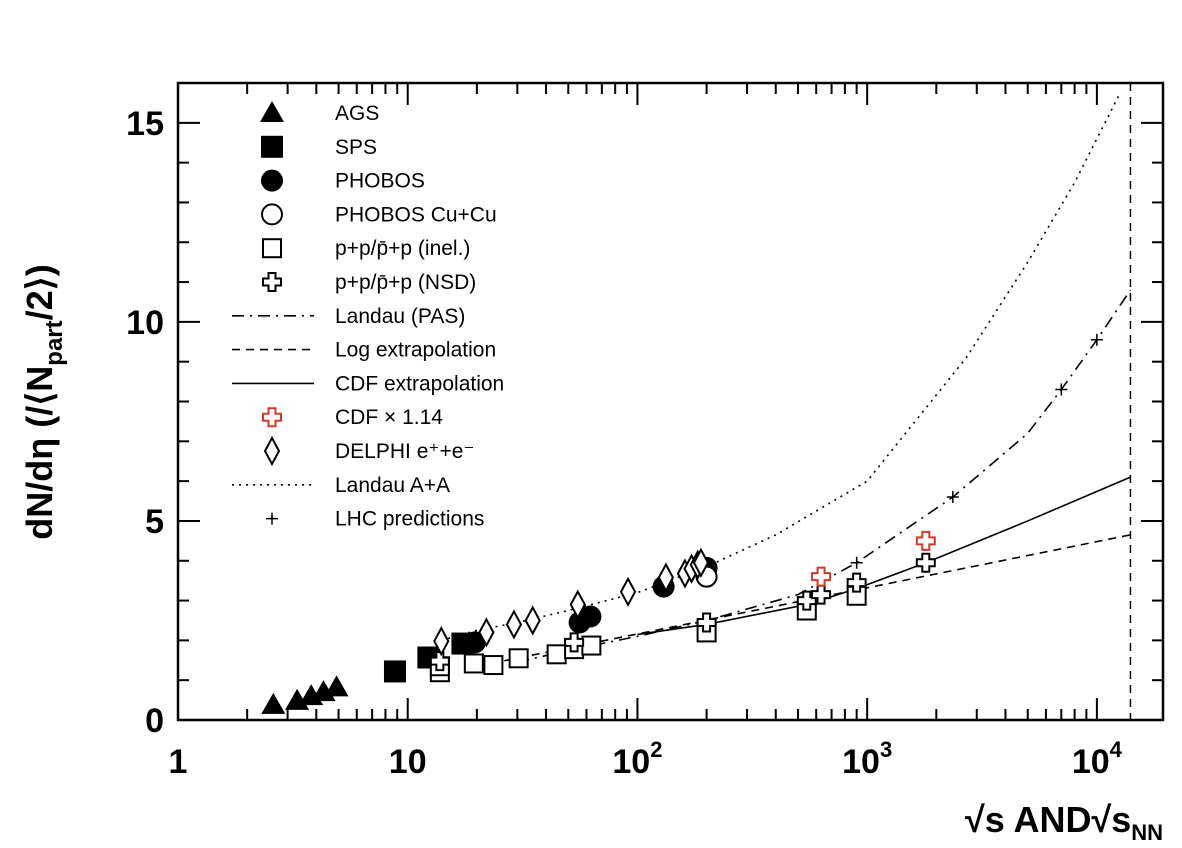  Describe the element at coordinates (415, 350) in the screenshot. I see `legend-label: Log extrapolation` at that location.